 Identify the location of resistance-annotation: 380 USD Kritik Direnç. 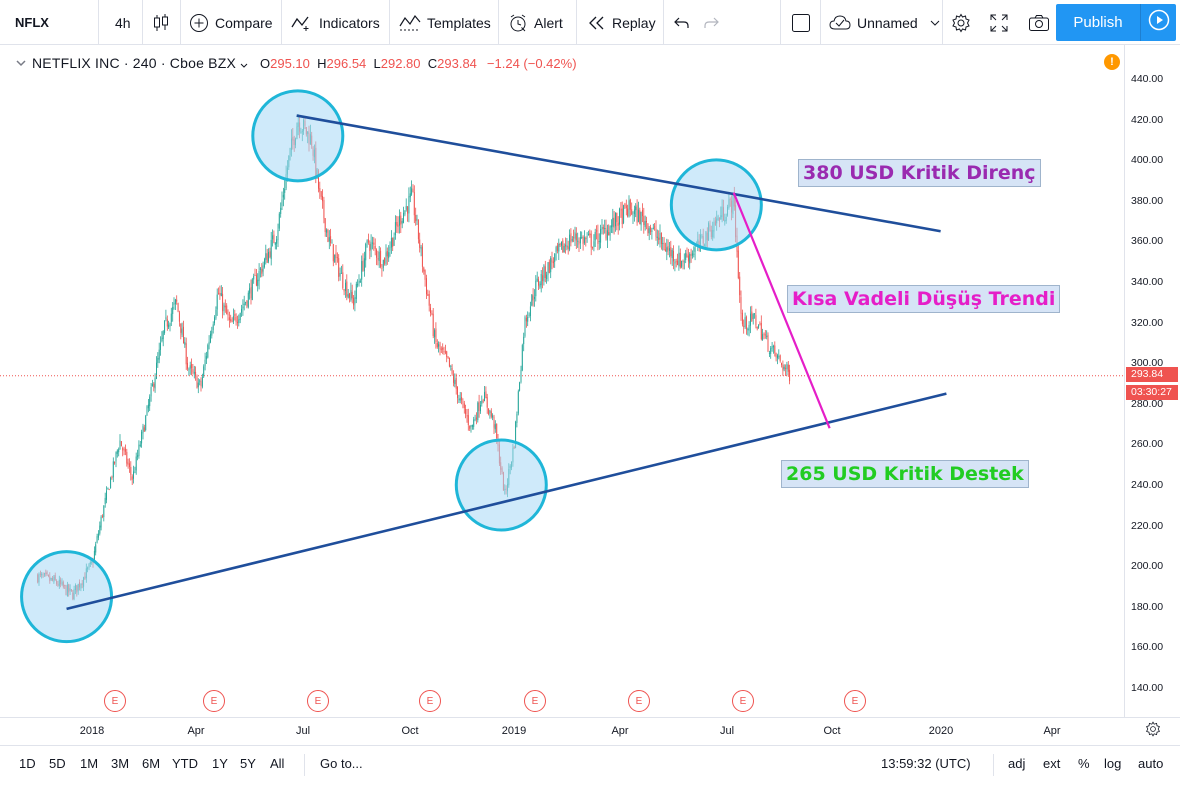
(919, 173).